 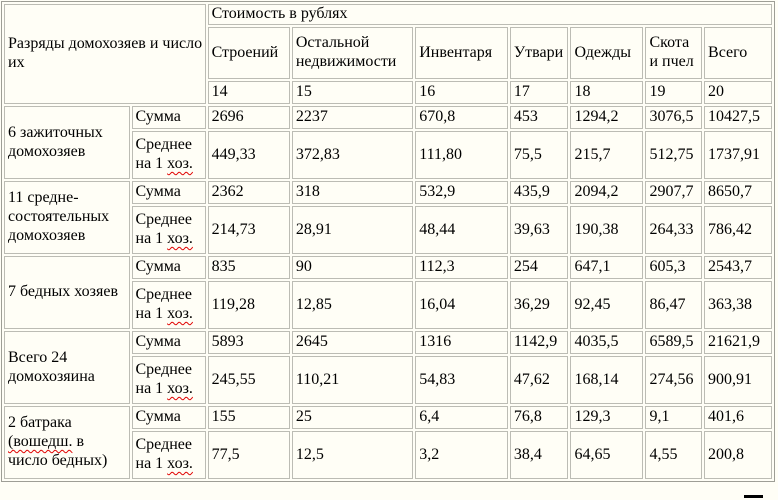 I want to click on value-cell: 1316, so click(x=461, y=342).